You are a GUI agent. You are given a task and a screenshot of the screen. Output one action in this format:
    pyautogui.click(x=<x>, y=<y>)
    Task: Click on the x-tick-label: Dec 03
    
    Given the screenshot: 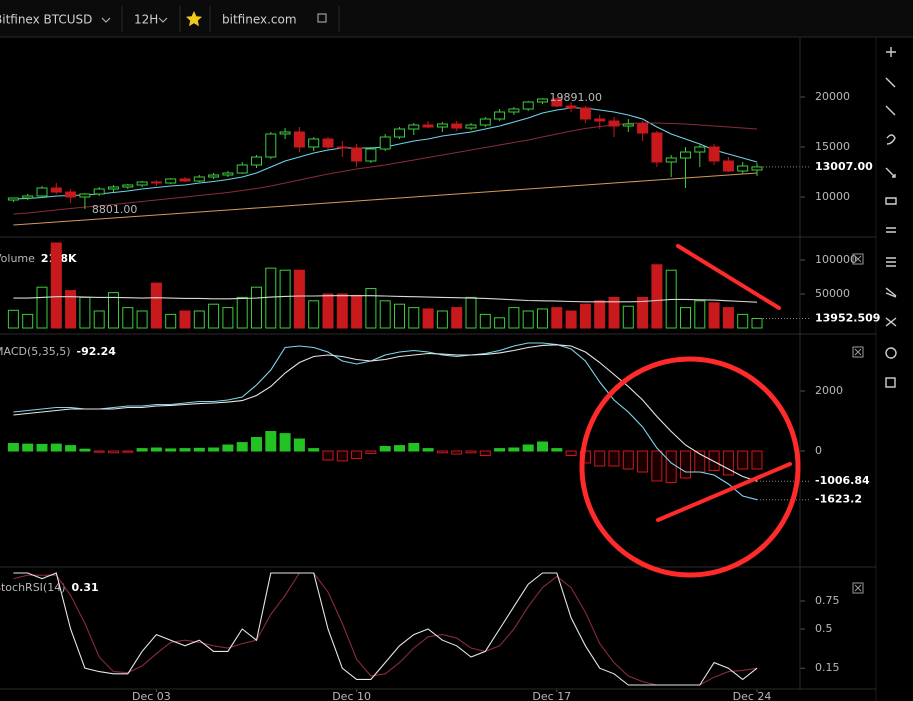 What is the action you would take?
    pyautogui.click(x=151, y=695)
    